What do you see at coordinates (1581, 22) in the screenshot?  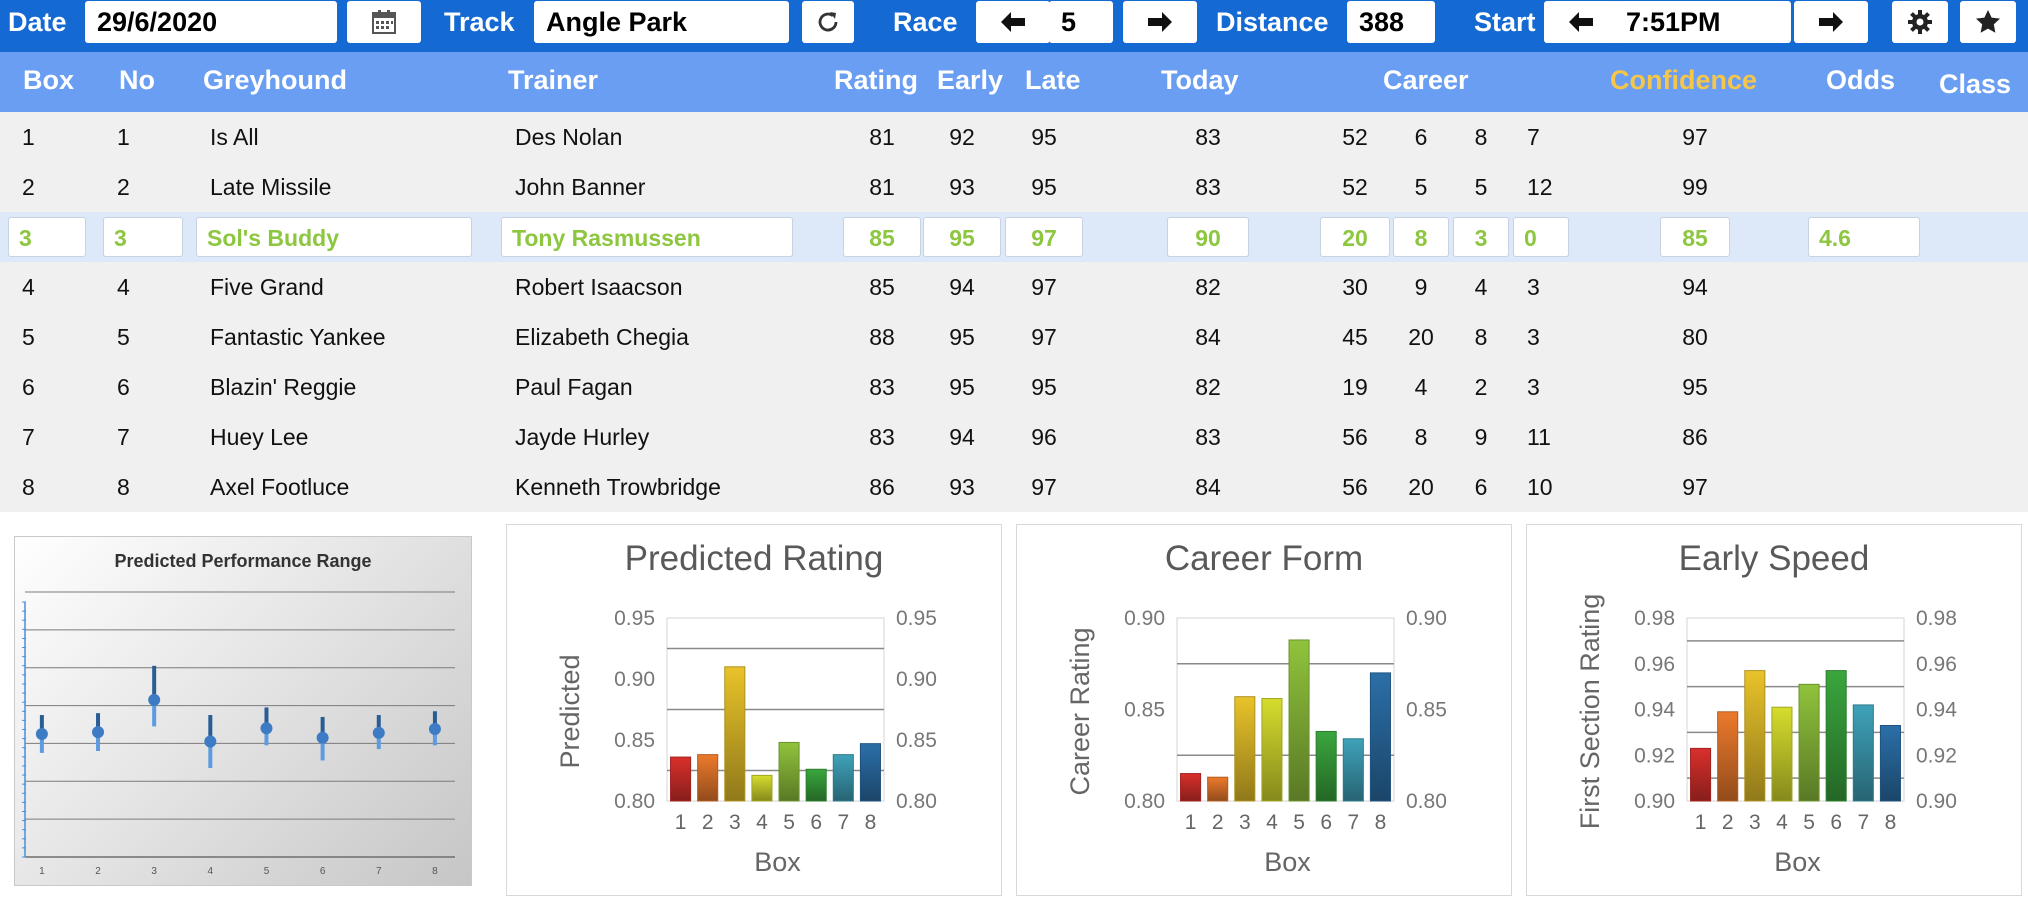 I see `start-prev-button` at bounding box center [1581, 22].